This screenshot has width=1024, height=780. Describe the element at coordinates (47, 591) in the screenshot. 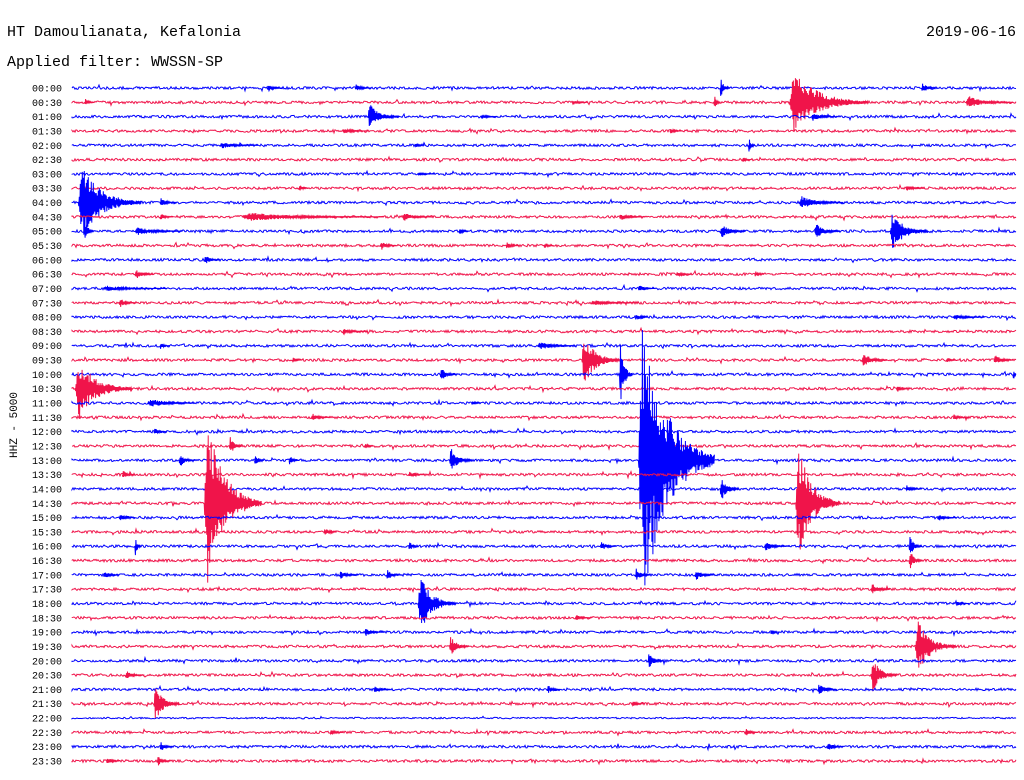

I see `time-tick-label: 17:30` at that location.